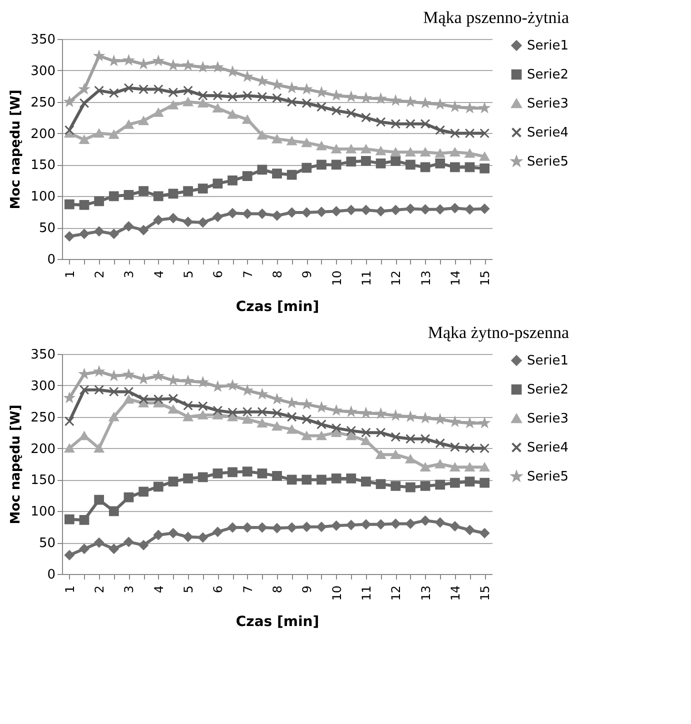 Image resolution: width=691 pixels, height=724 pixels. What do you see at coordinates (247, 274) in the screenshot?
I see `x-tick-label: 7` at bounding box center [247, 274].